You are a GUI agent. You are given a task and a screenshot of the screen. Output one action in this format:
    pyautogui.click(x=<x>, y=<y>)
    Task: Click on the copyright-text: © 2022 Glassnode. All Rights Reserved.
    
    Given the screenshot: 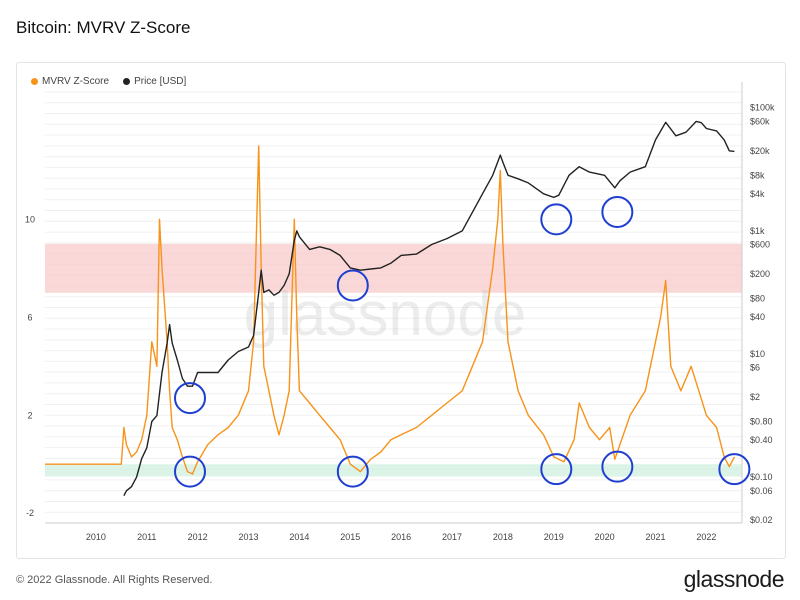 What is the action you would take?
    pyautogui.click(x=114, y=580)
    